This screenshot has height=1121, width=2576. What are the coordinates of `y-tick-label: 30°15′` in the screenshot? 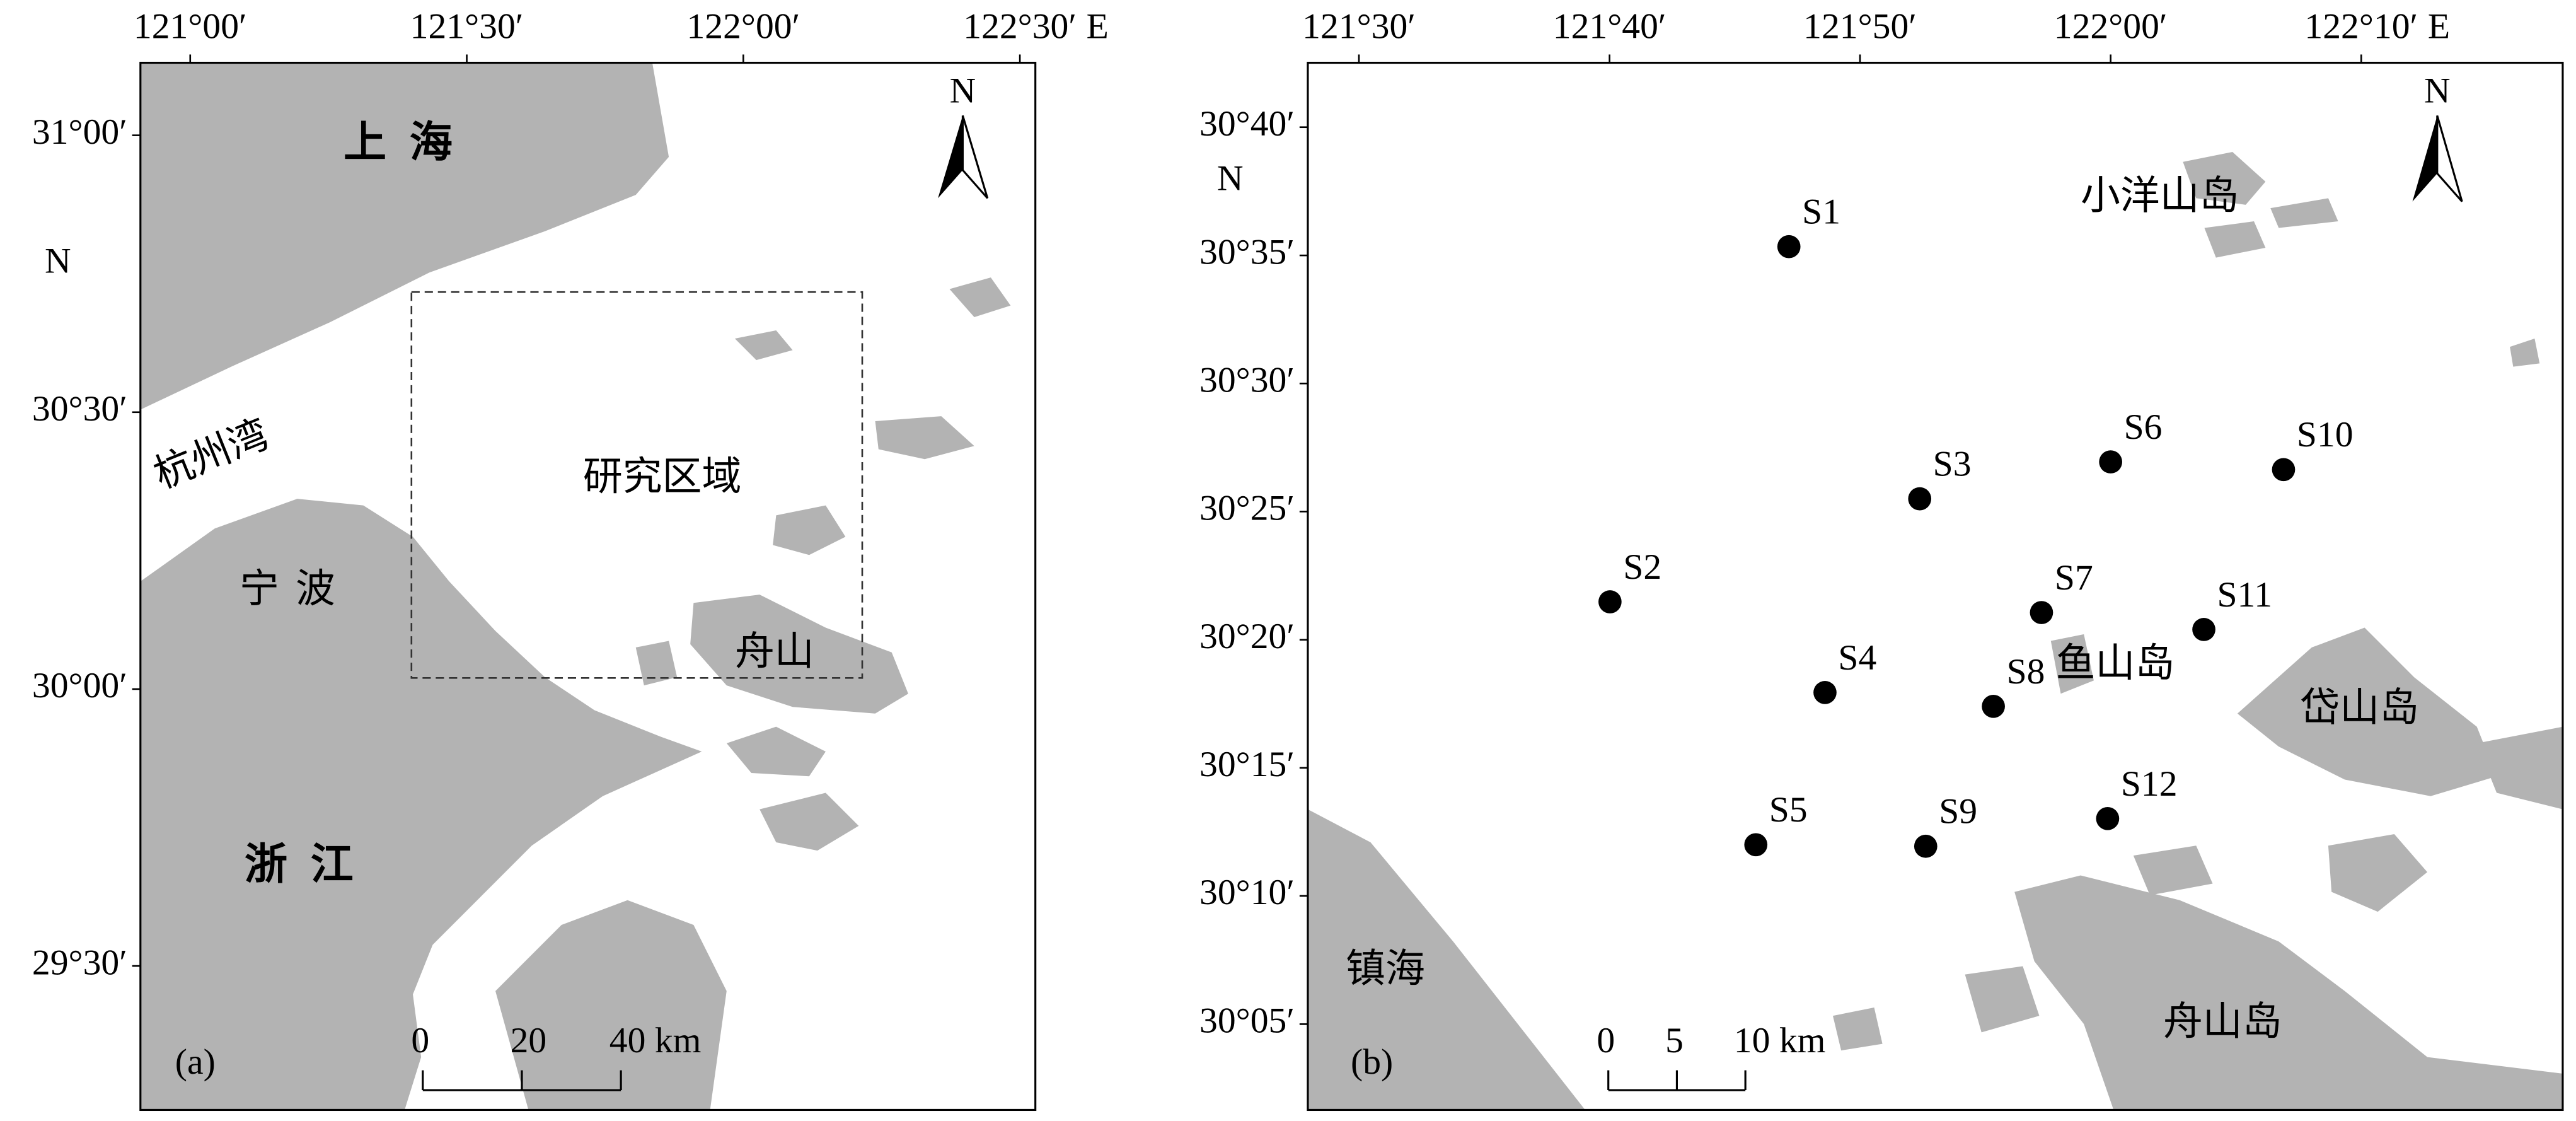 It's located at (1247, 764).